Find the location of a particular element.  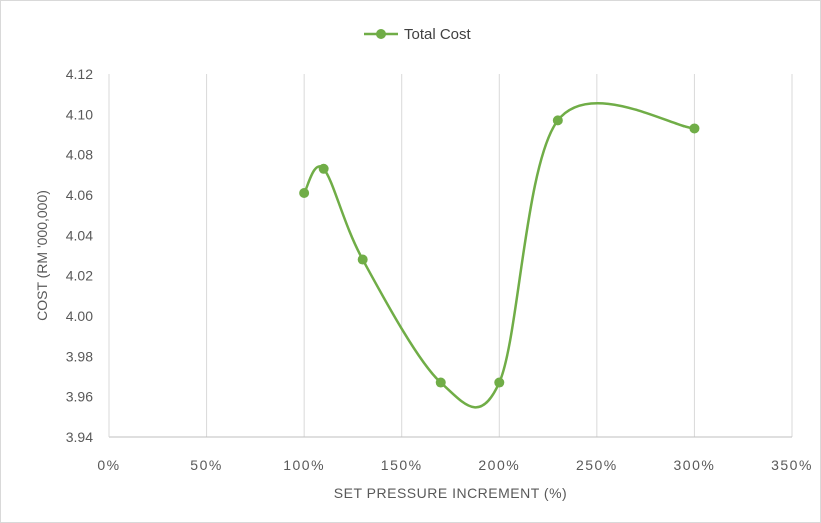

y-tick-label: 4.04 is located at coordinates (79, 235).